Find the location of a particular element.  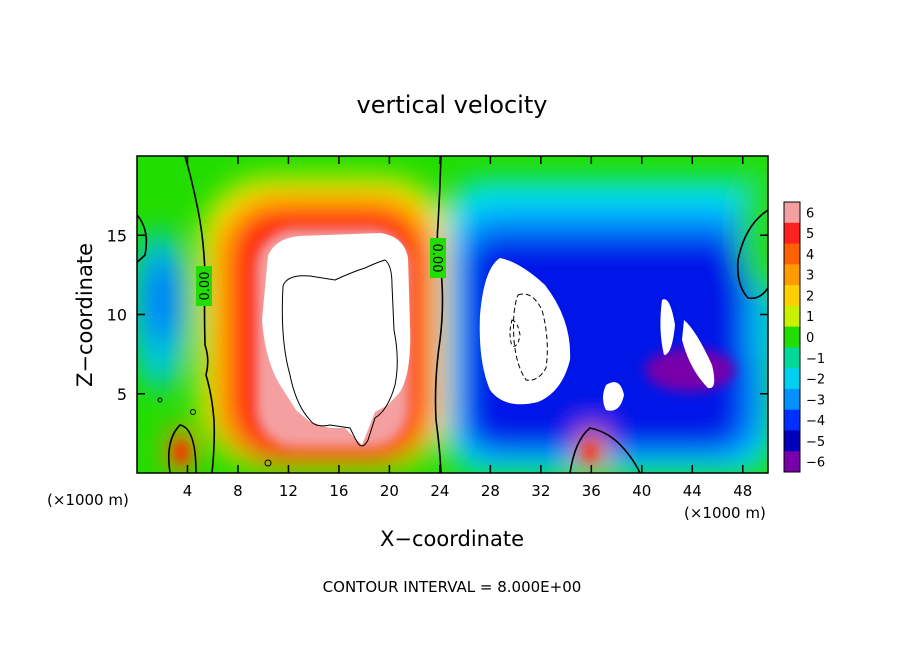

x-tick-label: 8 is located at coordinates (238, 491).